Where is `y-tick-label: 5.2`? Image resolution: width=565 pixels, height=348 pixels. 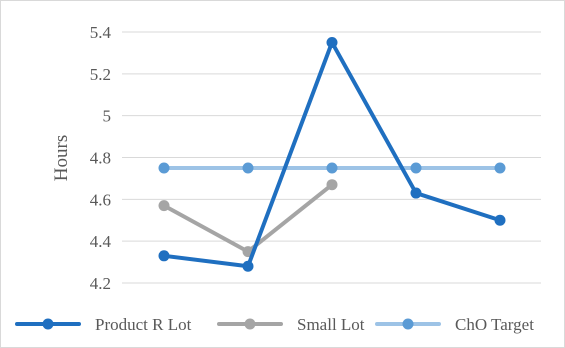 y-tick-label: 5.2 is located at coordinates (100, 74).